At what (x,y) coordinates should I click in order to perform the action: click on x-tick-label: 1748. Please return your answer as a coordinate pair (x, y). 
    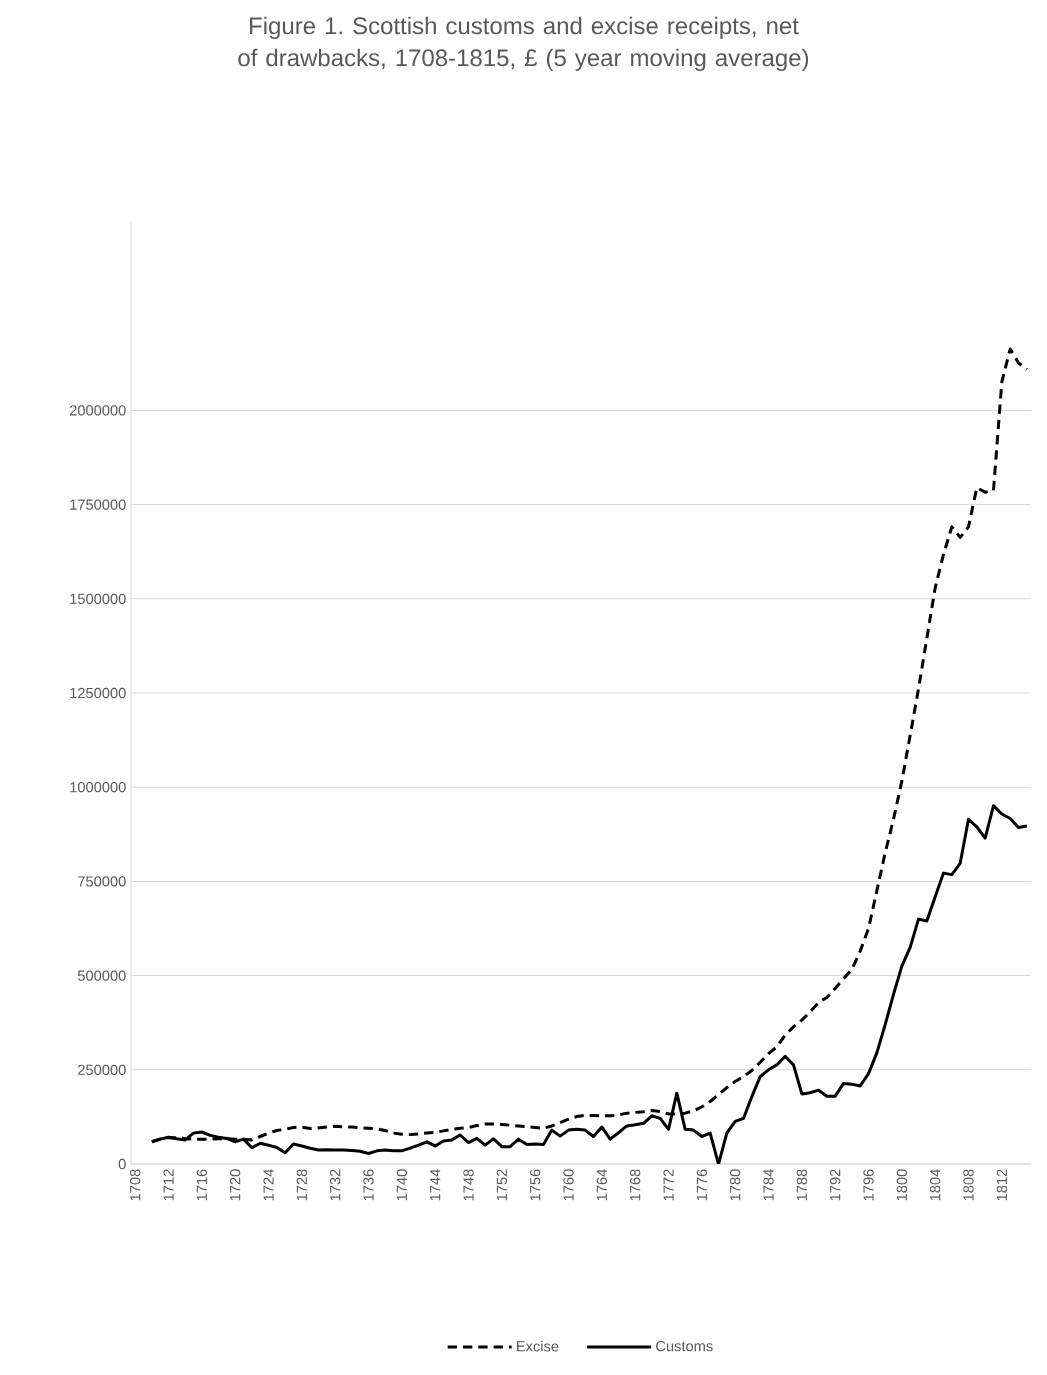
    Looking at the image, I should click on (468, 1185).